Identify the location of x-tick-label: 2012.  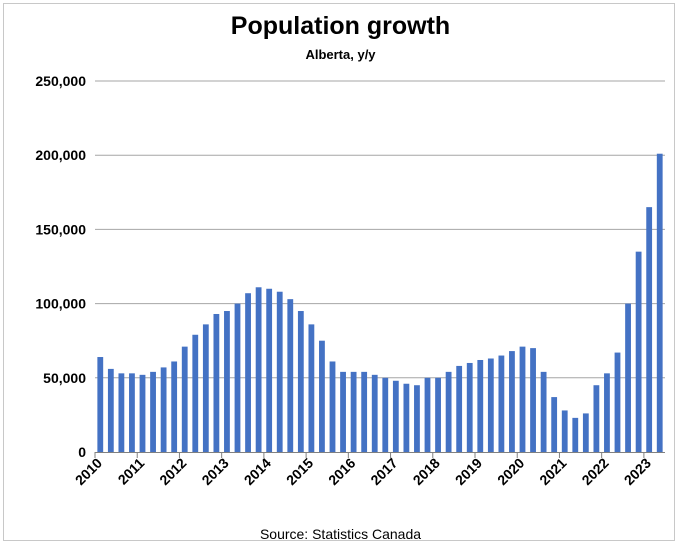
(172, 471).